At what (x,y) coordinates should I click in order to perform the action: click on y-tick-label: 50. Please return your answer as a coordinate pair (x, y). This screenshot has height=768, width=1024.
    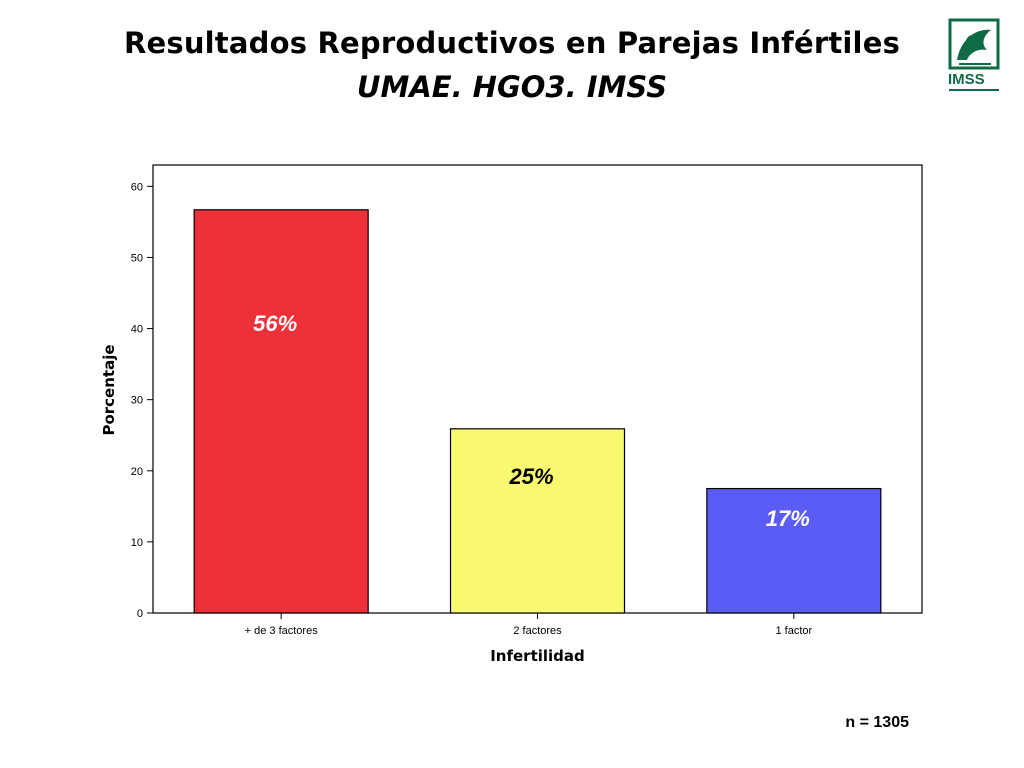
    Looking at the image, I should click on (137, 258).